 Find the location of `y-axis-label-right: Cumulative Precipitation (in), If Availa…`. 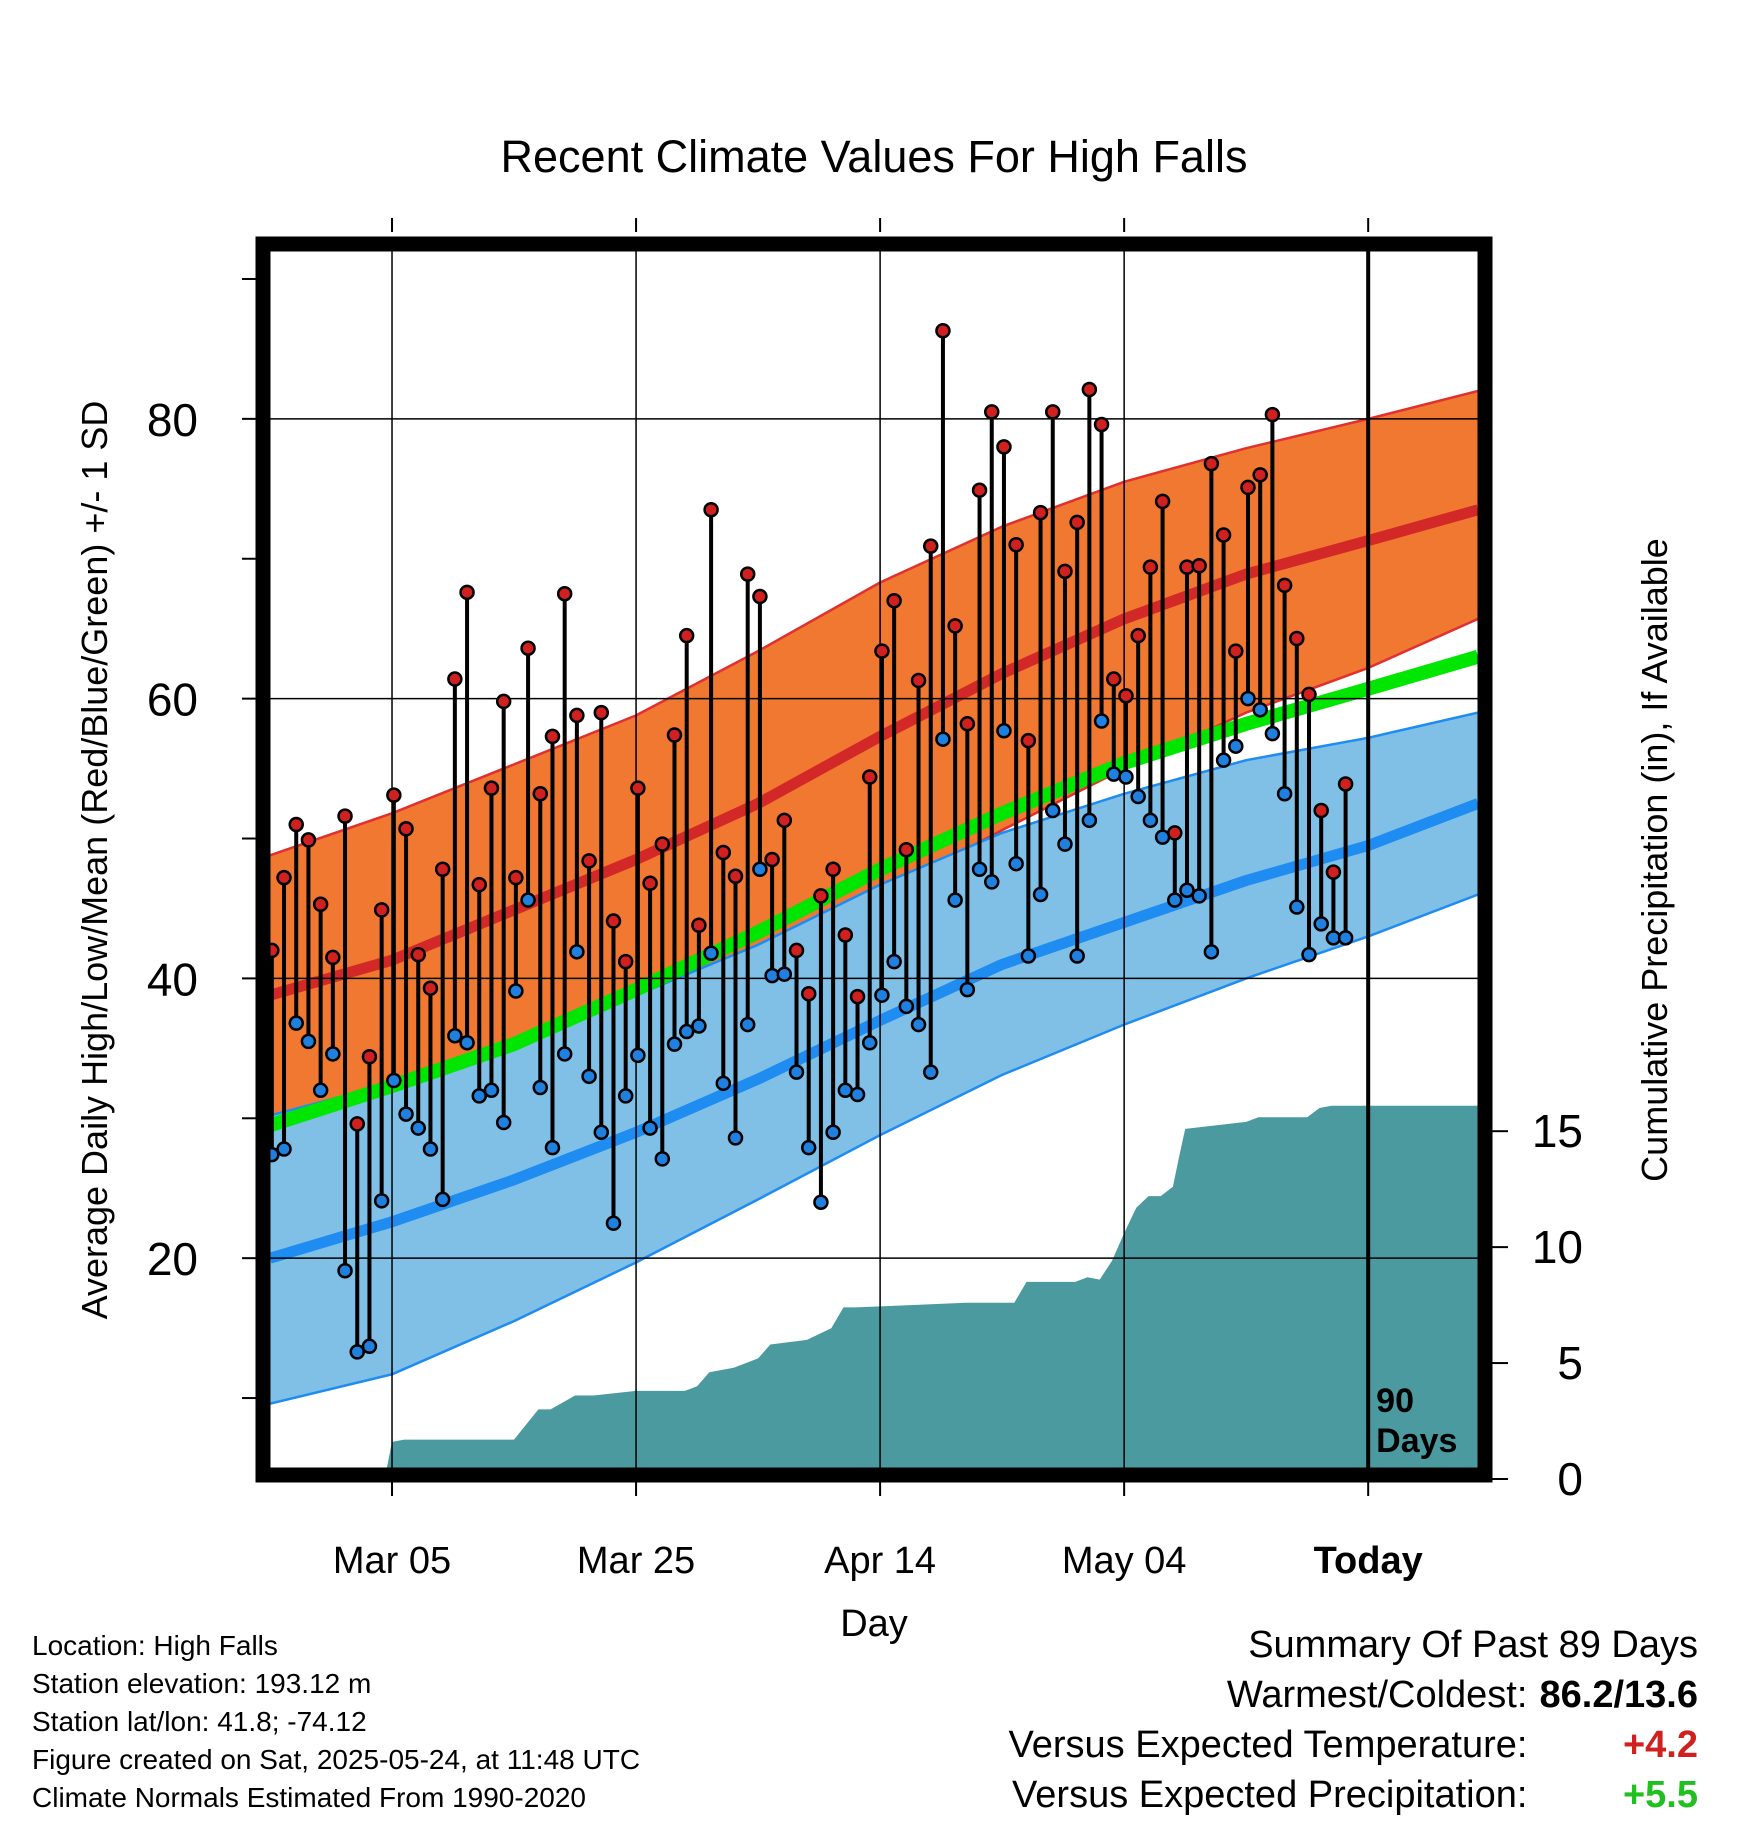

y-axis-label-right: Cumulative Precipitation (in), If Availa… is located at coordinates (1654, 860).